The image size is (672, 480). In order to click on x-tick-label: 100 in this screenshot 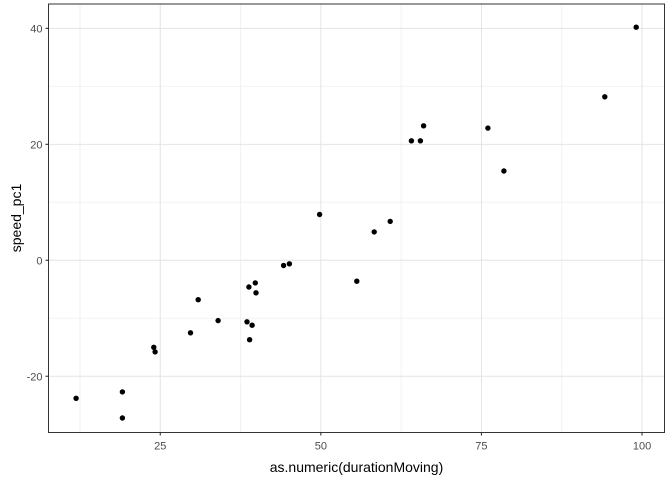, I will do `click(642, 447)`.